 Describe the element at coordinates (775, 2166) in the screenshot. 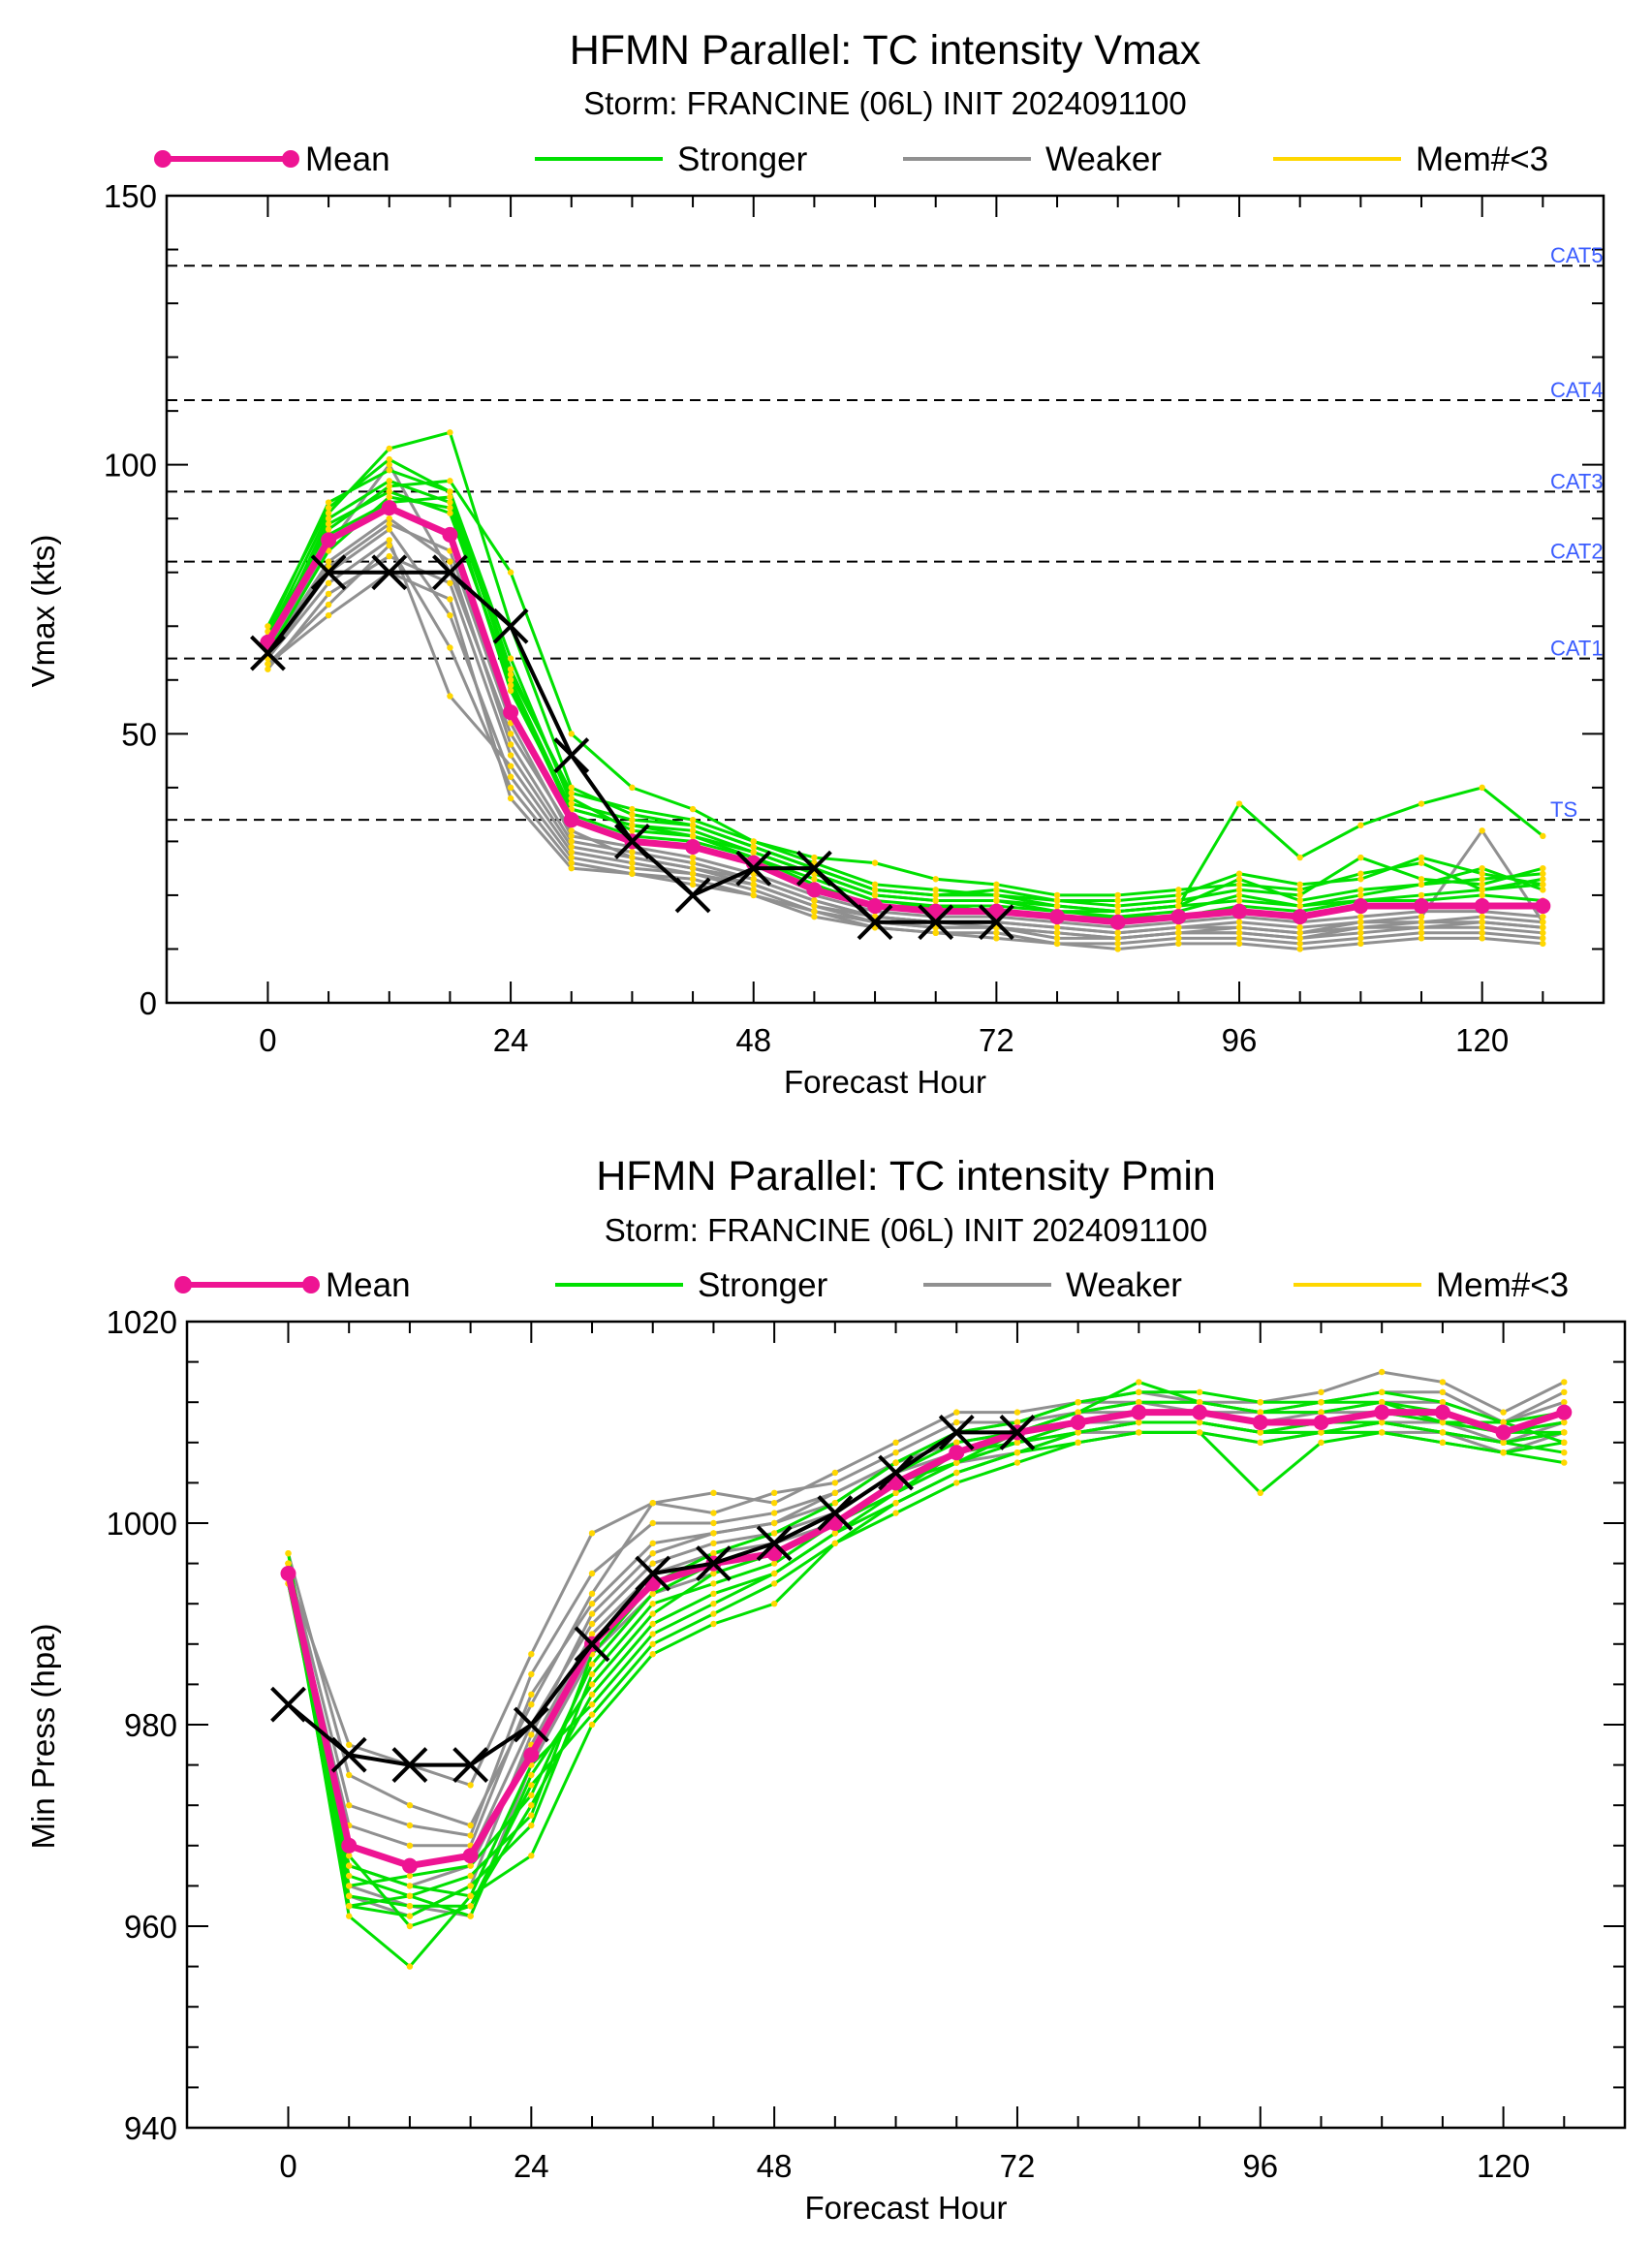

I see `x-tick-label: 48` at that location.